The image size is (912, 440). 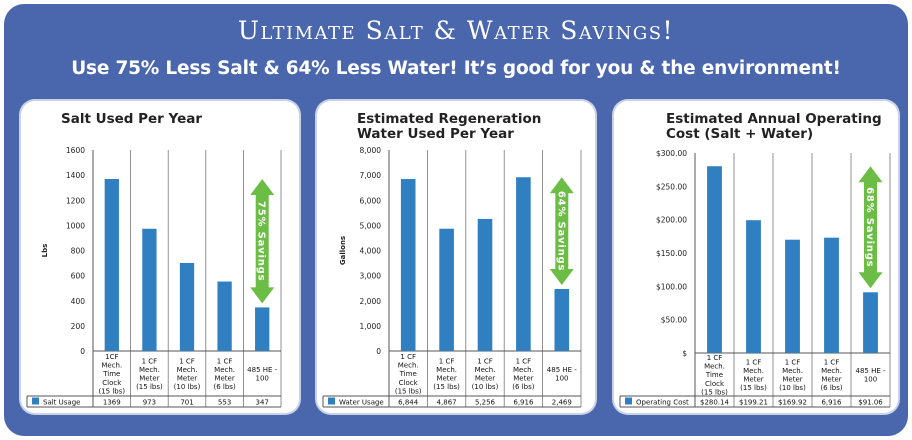 What do you see at coordinates (75, 150) in the screenshot?
I see `y-tick-label: 1600` at bounding box center [75, 150].